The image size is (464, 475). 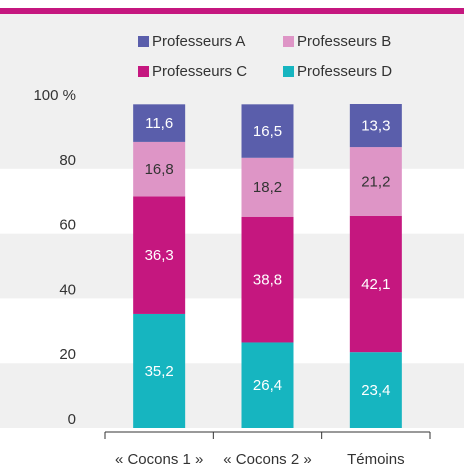 I want to click on data-label: 16,8, so click(x=159, y=169).